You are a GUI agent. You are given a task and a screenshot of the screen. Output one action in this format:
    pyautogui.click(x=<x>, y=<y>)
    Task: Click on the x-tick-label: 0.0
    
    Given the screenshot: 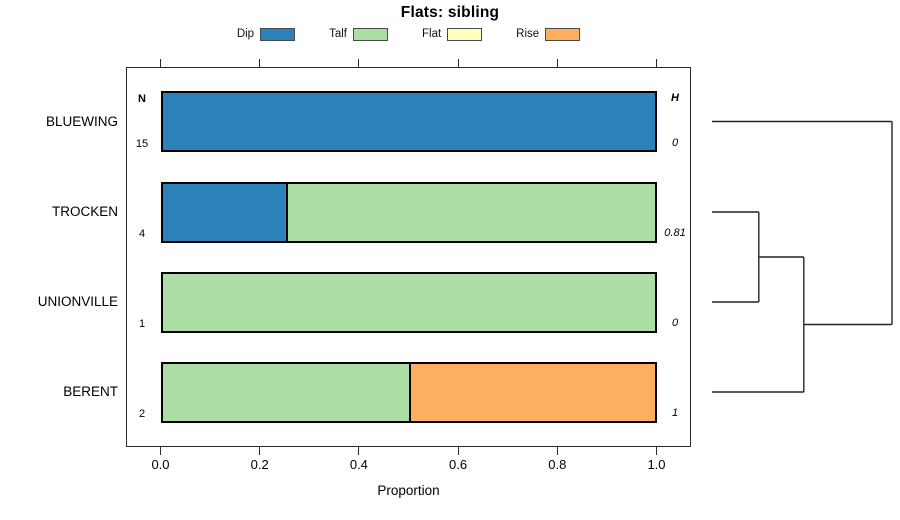 What is the action you would take?
    pyautogui.click(x=160, y=464)
    